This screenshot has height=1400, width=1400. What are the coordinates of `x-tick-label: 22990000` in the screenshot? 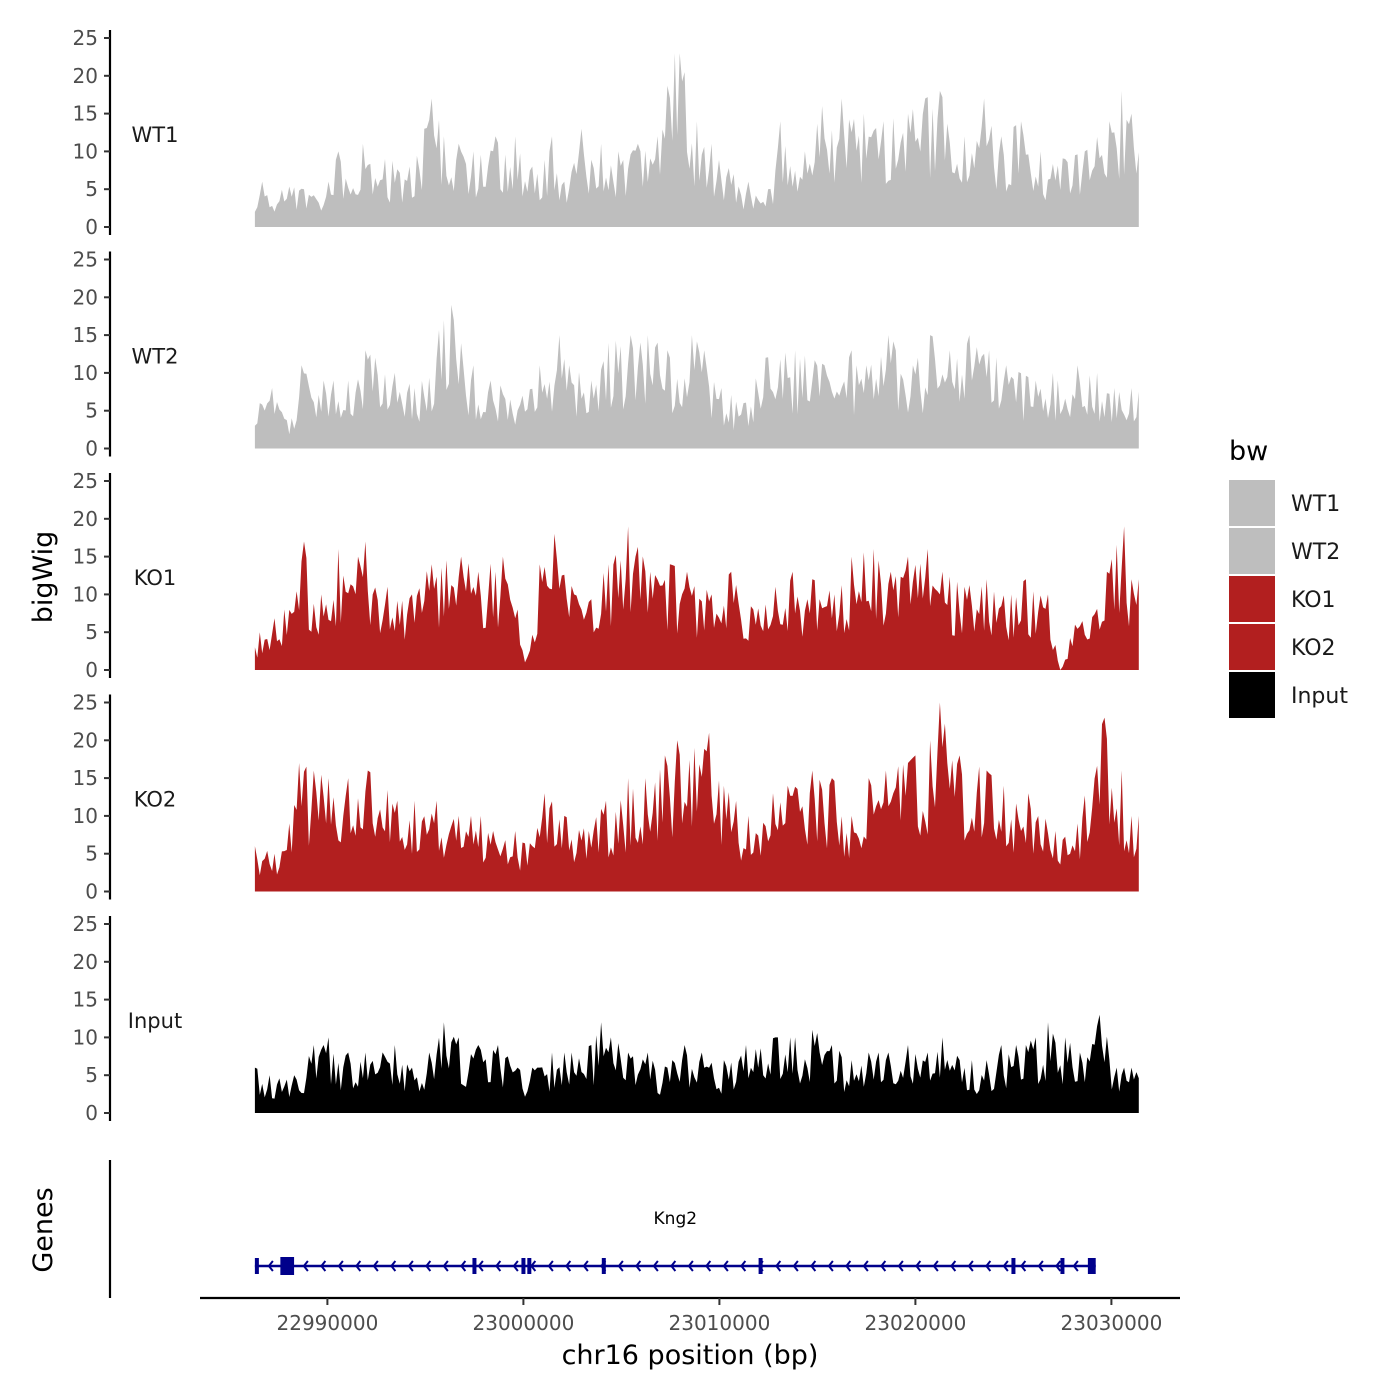 It's located at (328, 1323).